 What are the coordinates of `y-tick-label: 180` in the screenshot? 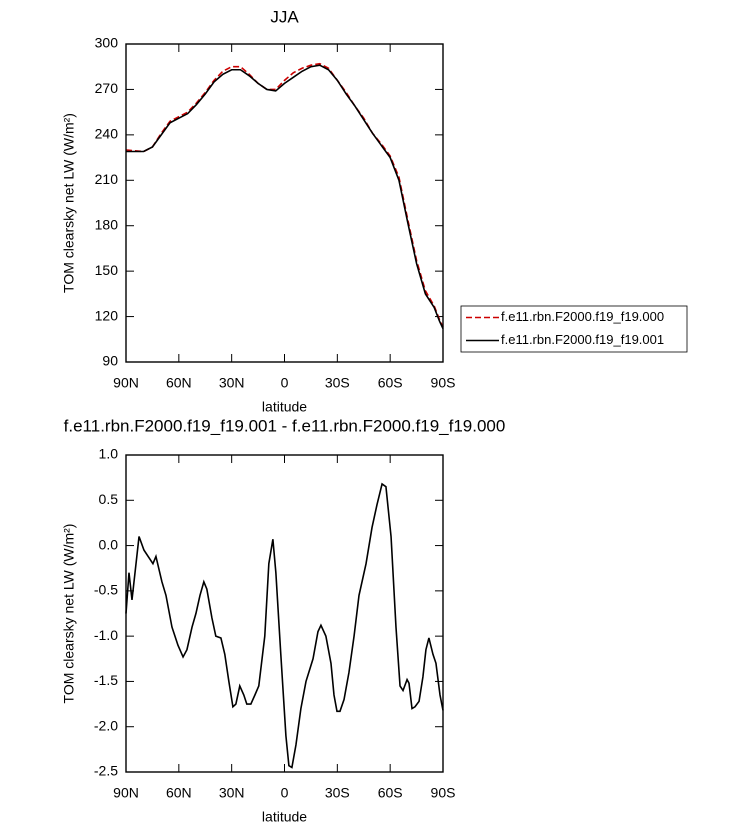 It's located at (107, 224).